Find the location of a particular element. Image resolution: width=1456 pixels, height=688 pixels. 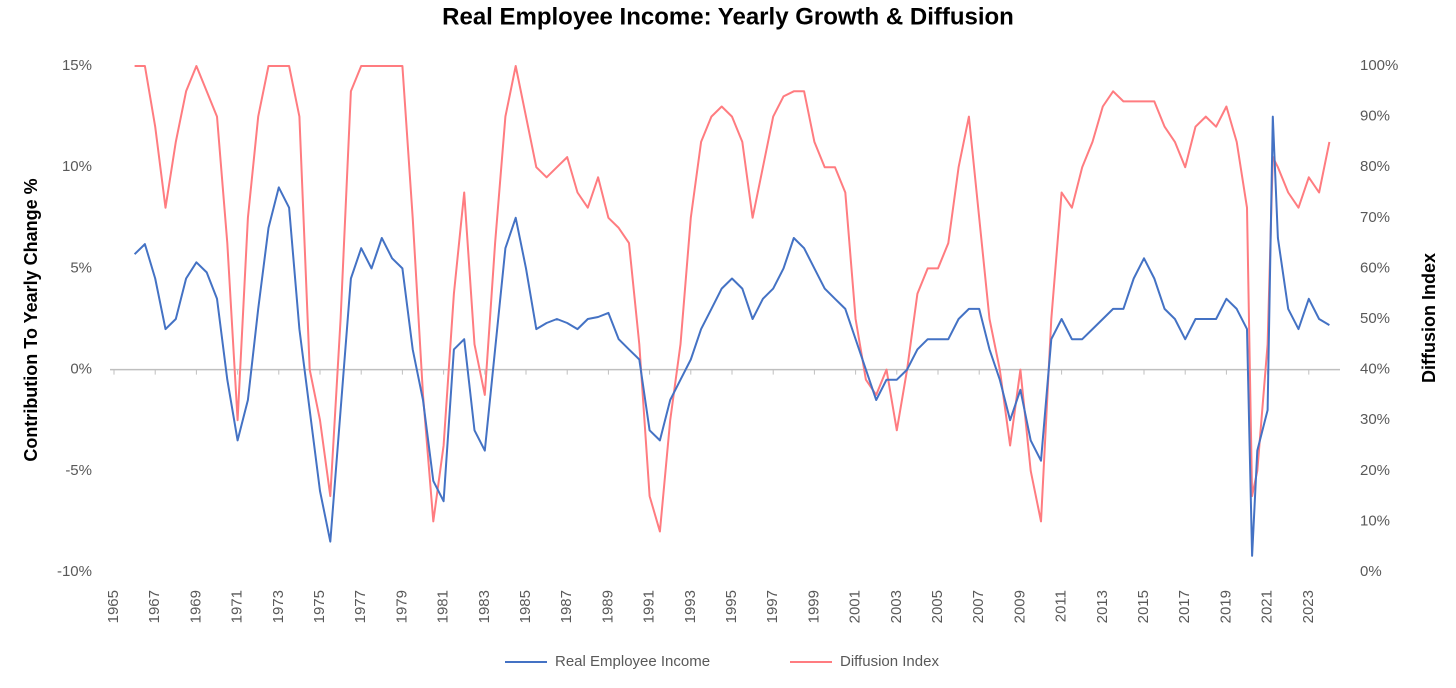

y2-tick-label: 30% is located at coordinates (1375, 419).